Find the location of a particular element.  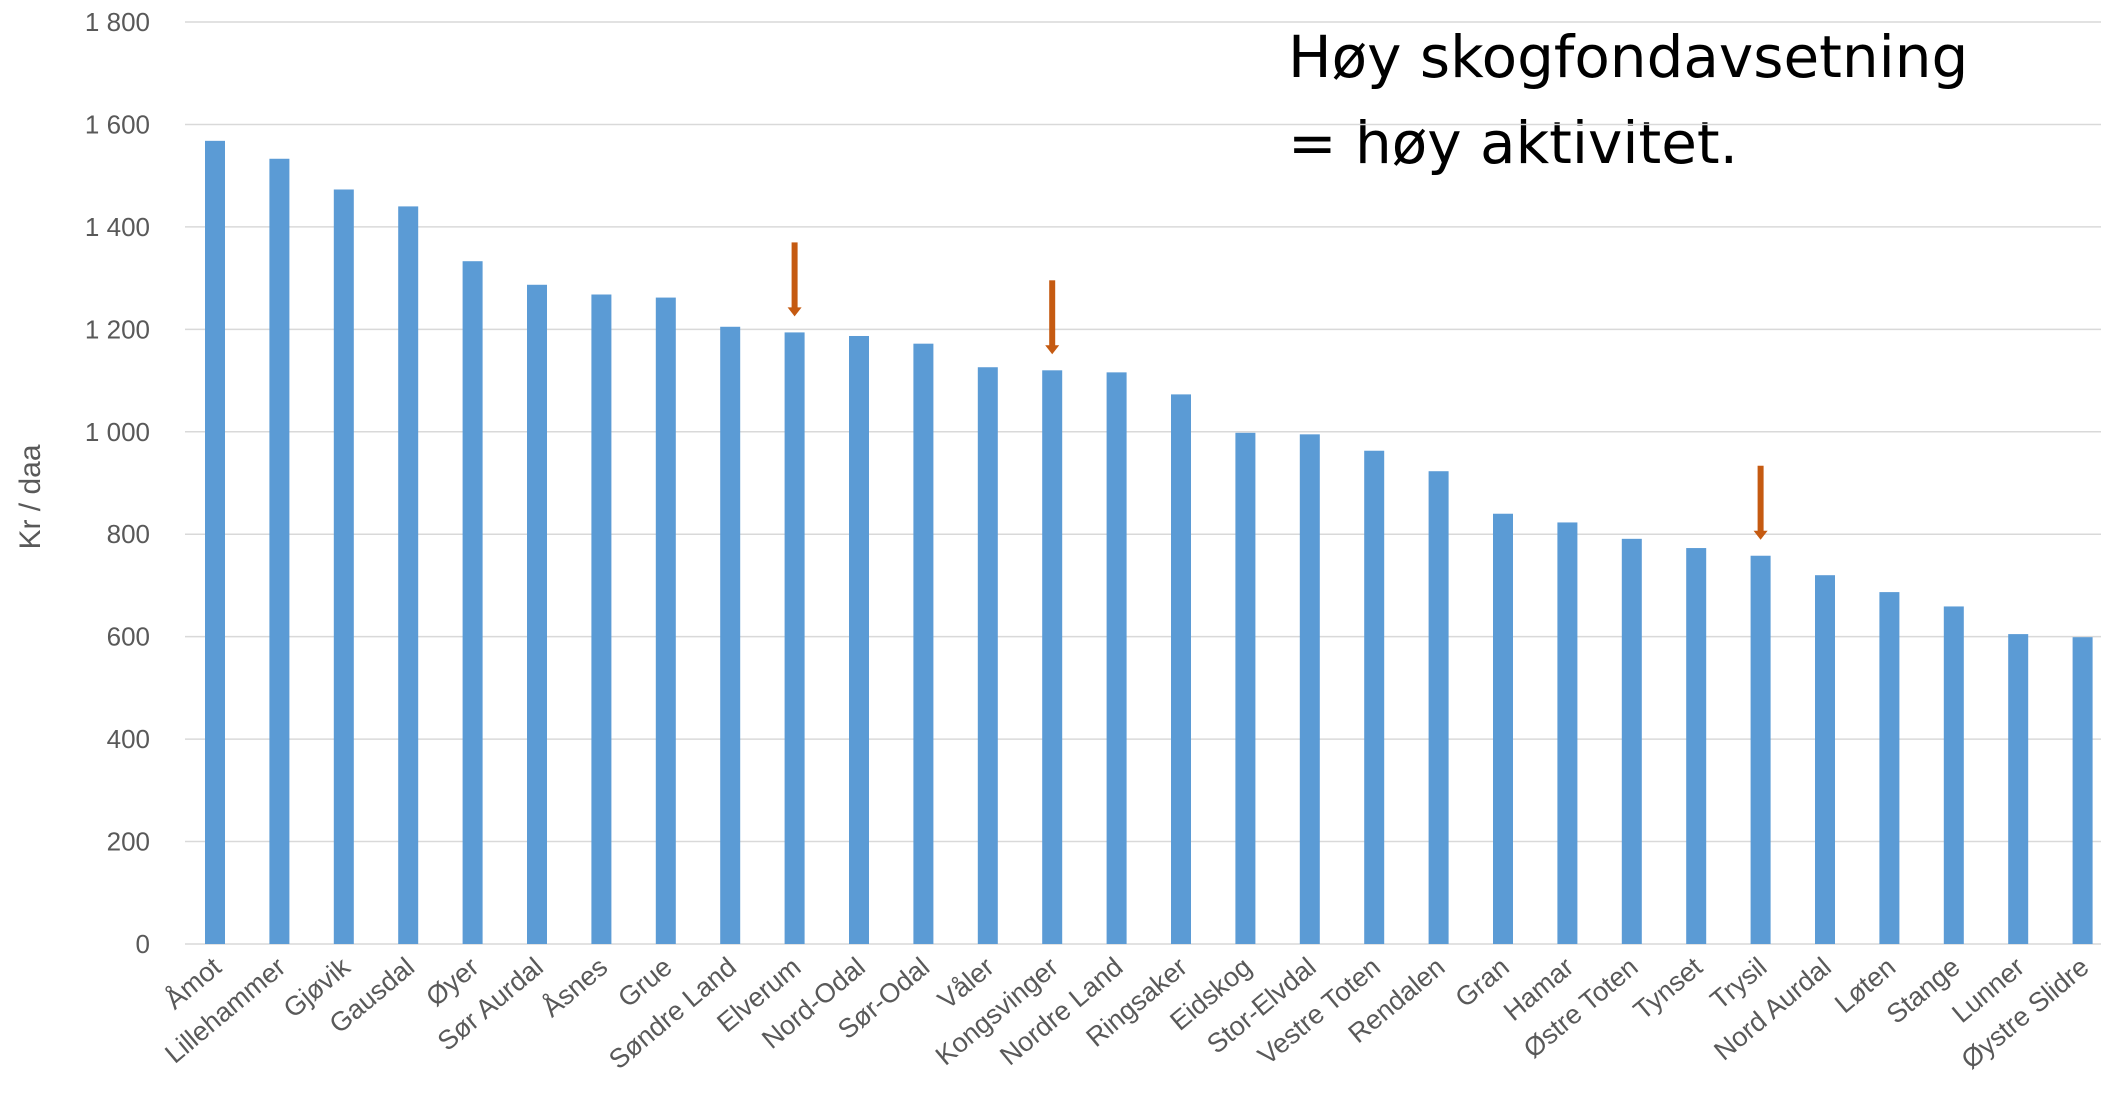

y-axis-ticks: 0 200 400 600 800 1 000 1 200 1 400 1 600 1 800 is located at coordinates (117, 483).